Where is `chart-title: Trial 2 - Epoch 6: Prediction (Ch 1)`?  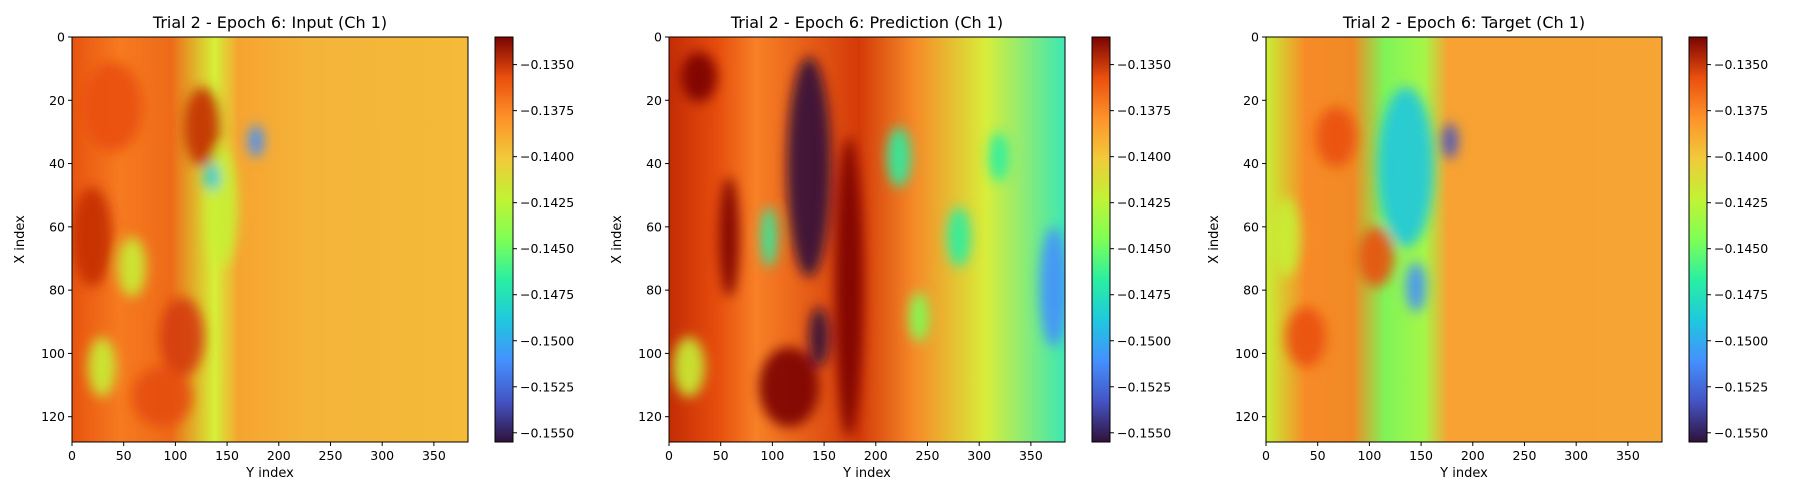 chart-title: Trial 2 - Epoch 6: Prediction (Ch 1) is located at coordinates (866, 22).